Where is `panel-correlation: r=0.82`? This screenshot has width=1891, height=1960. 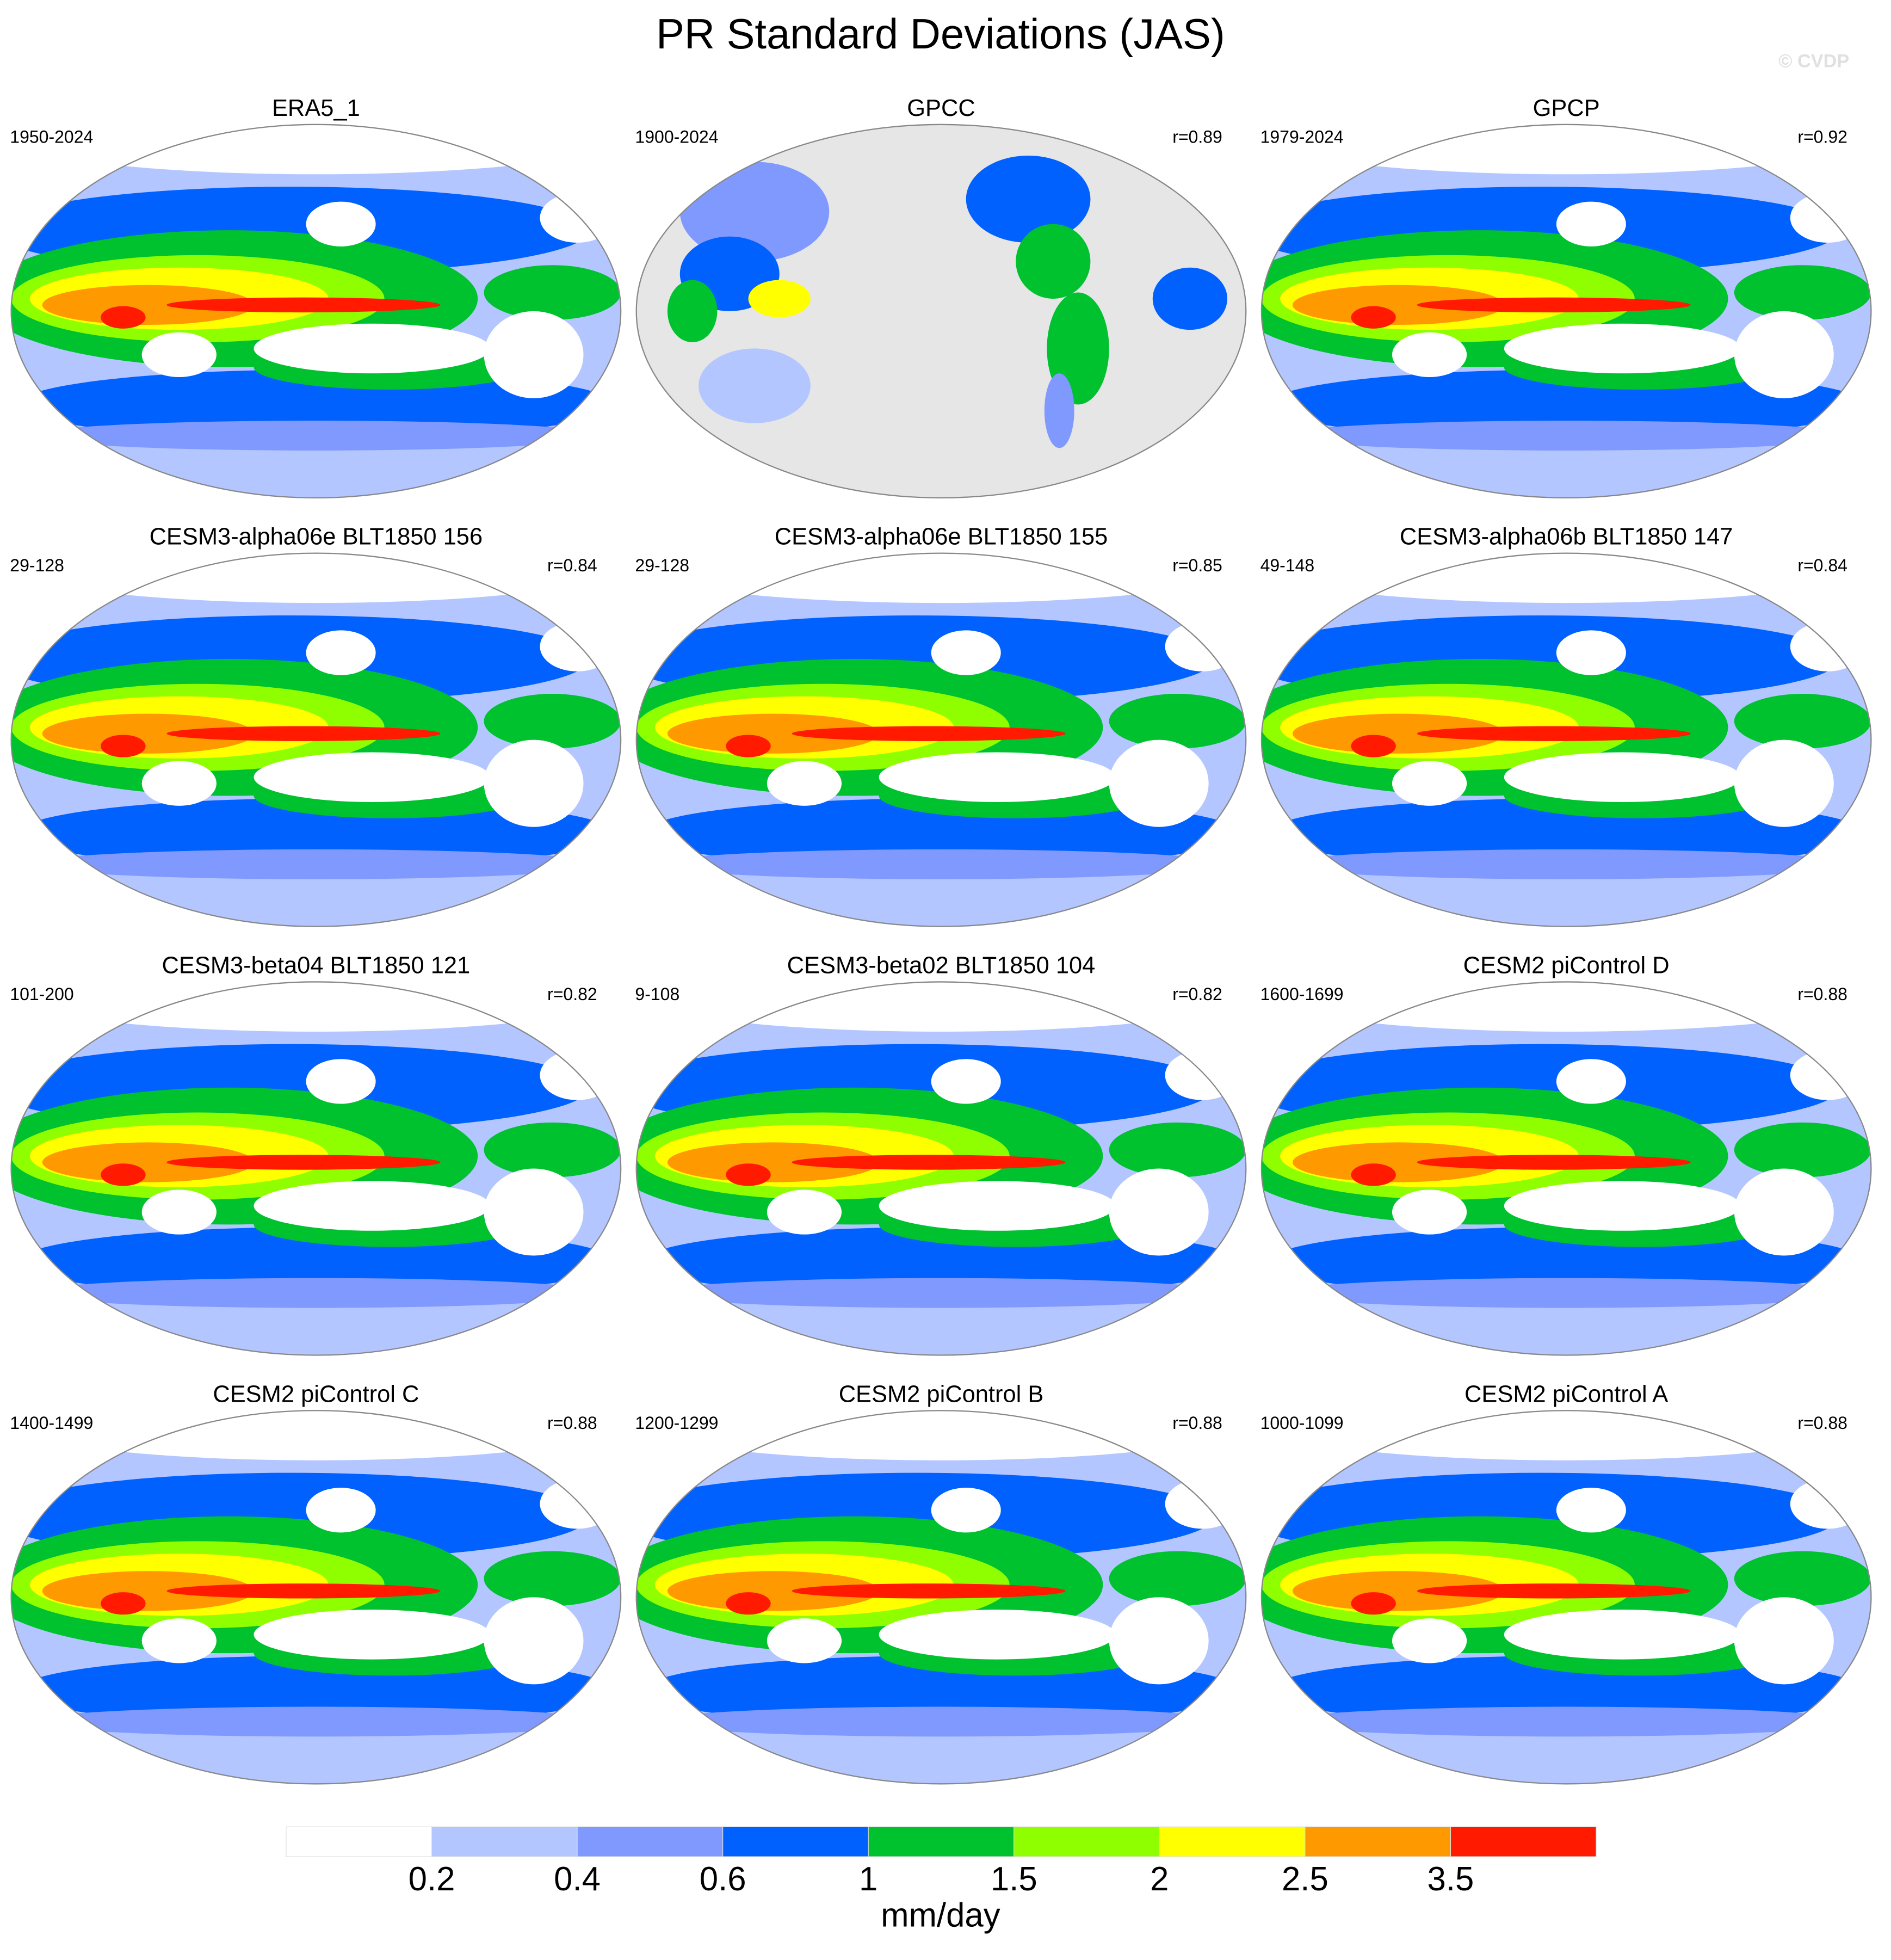
panel-correlation: r=0.82 is located at coordinates (572, 994).